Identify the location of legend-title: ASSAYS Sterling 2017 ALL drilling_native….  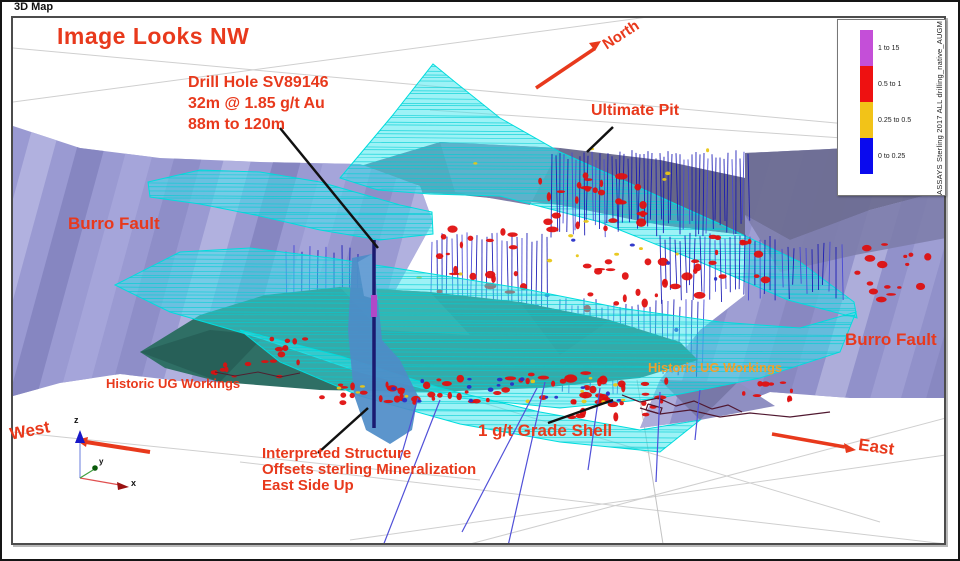
(939, 107).